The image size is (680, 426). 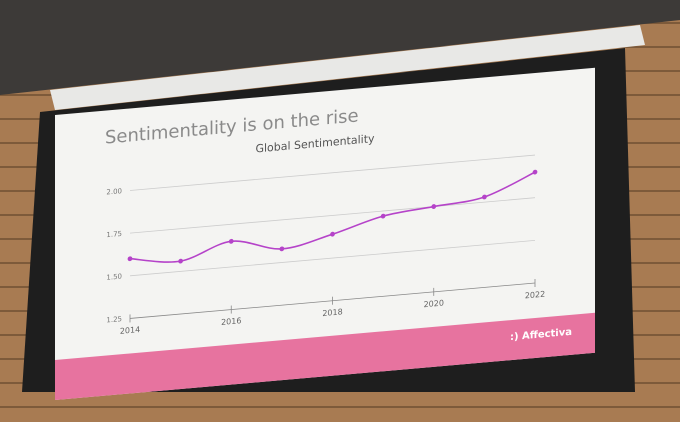 I want to click on logo: :) Affectiva, so click(x=541, y=335).